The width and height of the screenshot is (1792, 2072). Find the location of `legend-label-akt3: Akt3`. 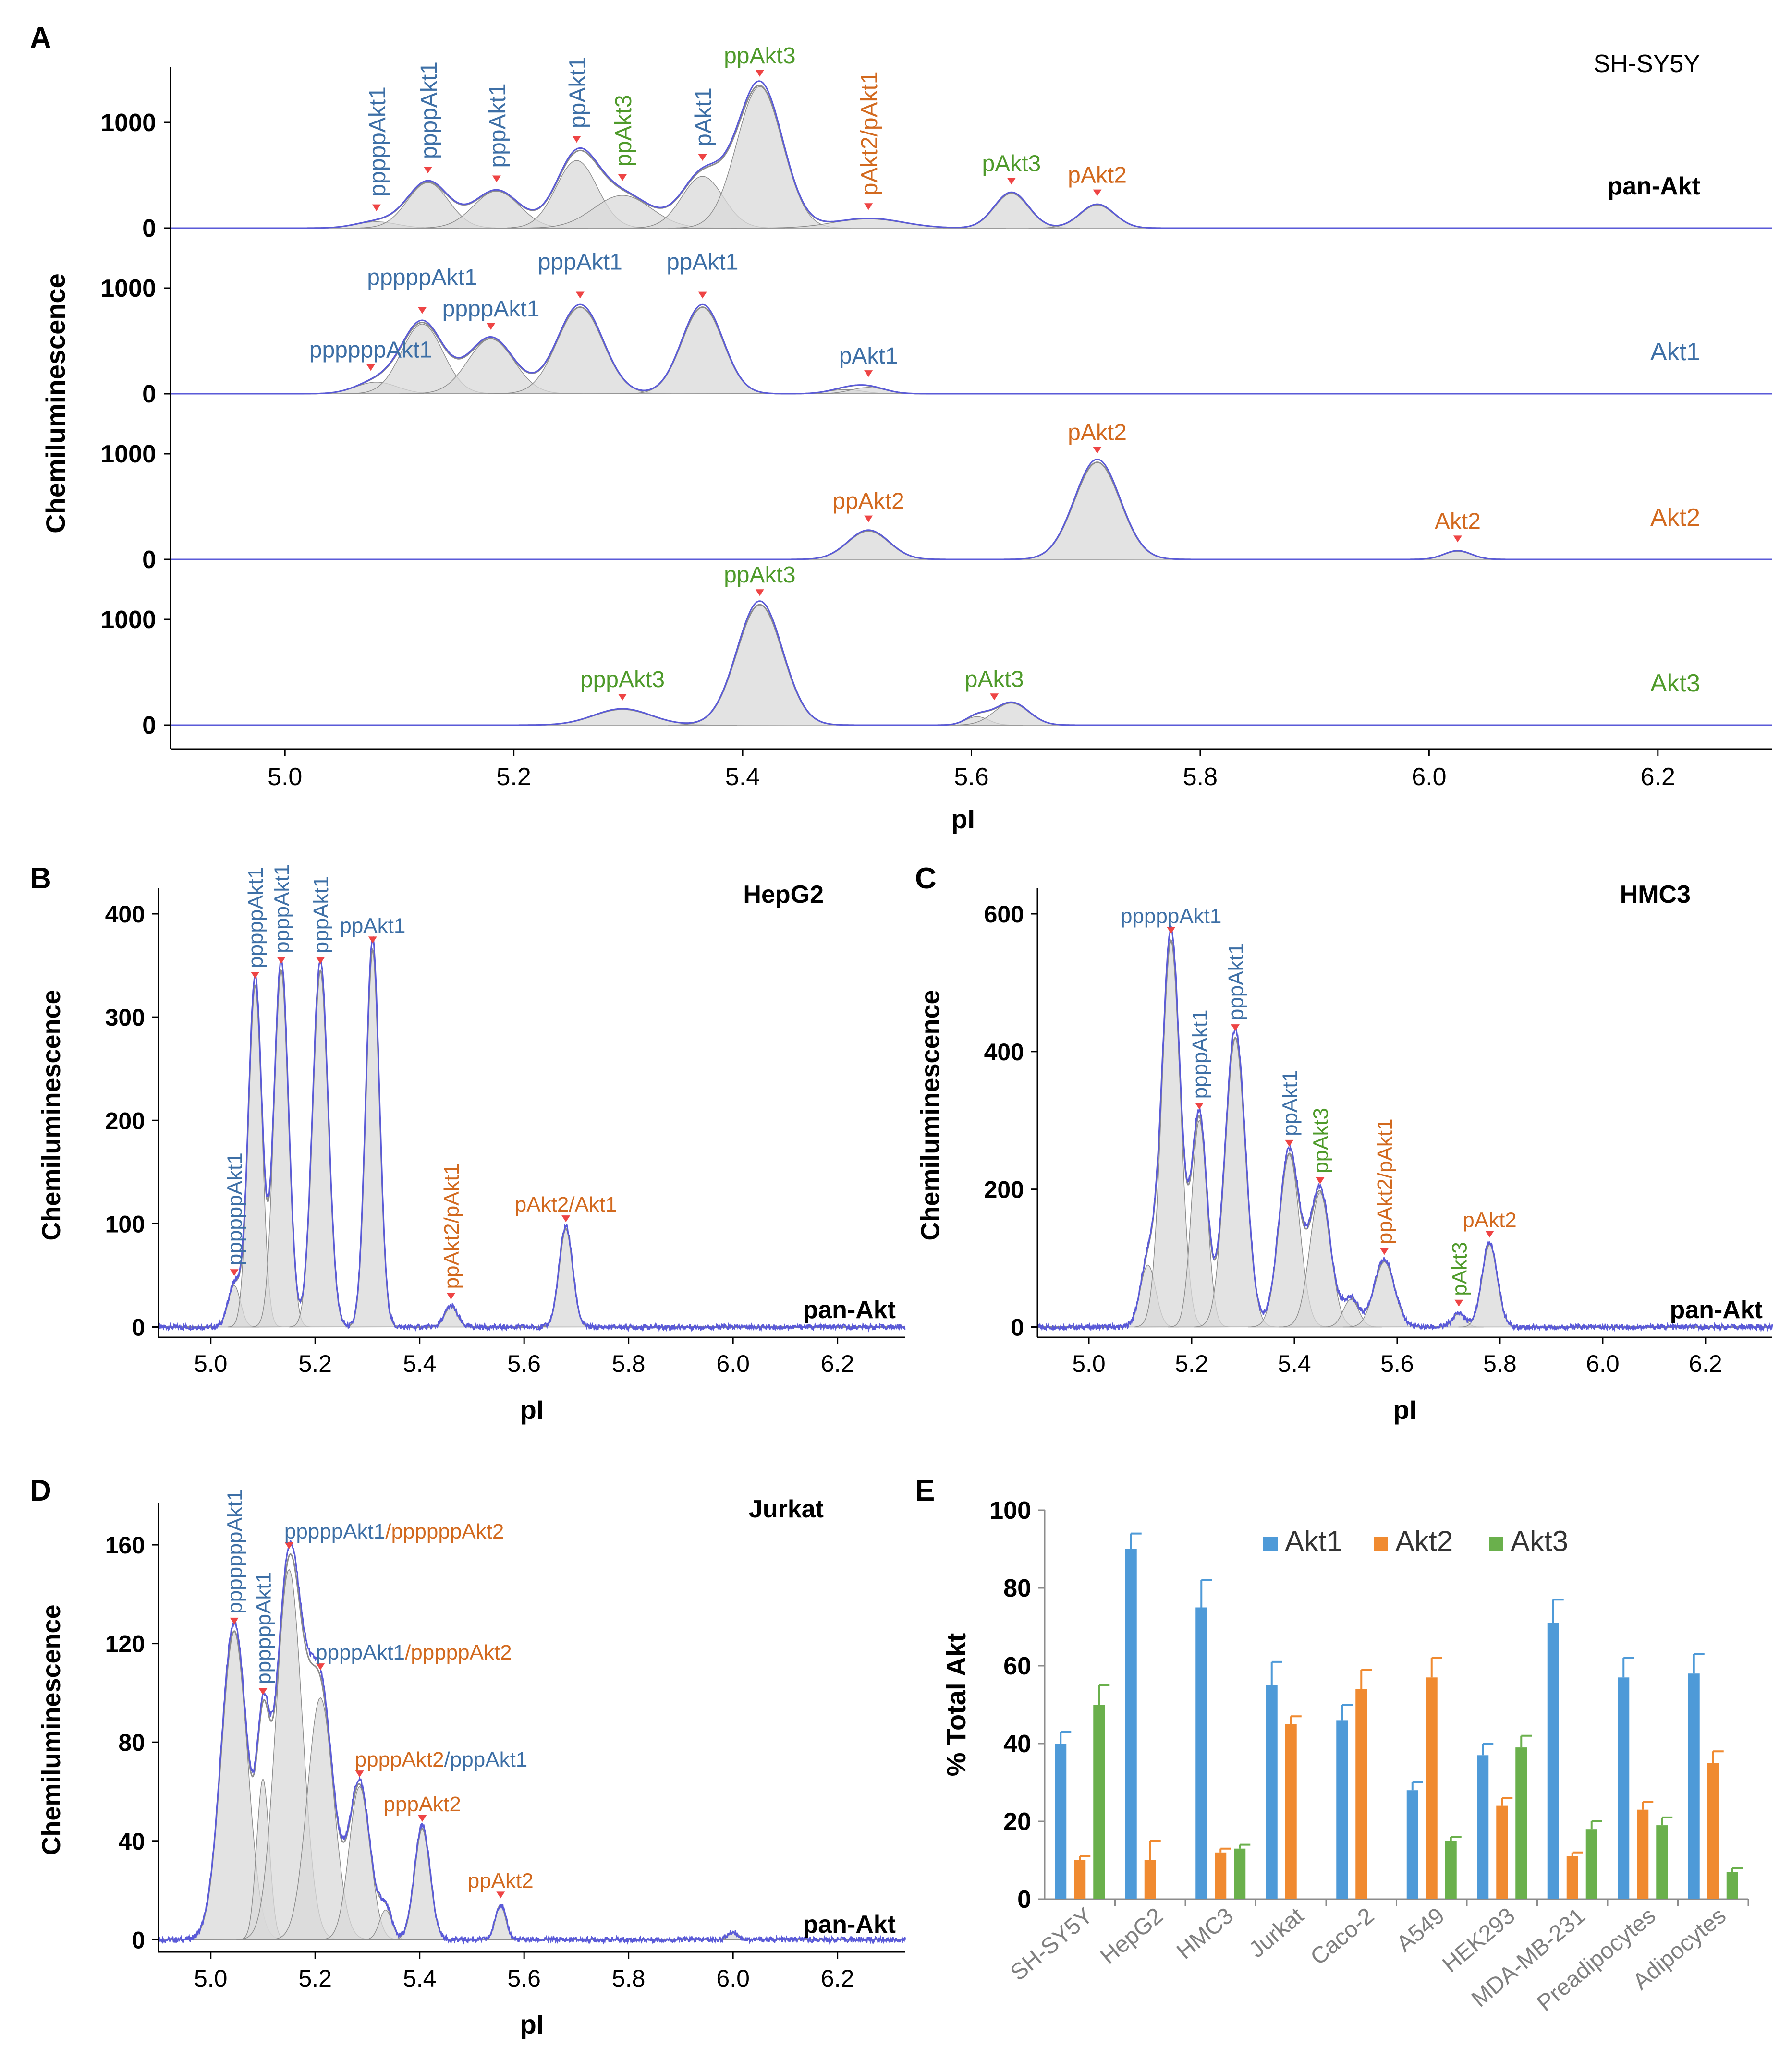

legend-label-akt3: Akt3 is located at coordinates (1539, 1541).